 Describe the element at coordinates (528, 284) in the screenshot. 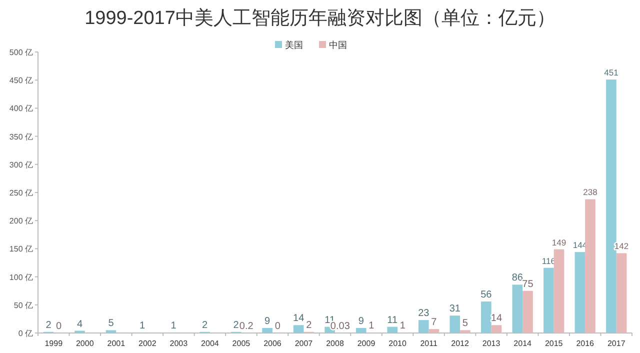

I see `data-label: 75` at that location.